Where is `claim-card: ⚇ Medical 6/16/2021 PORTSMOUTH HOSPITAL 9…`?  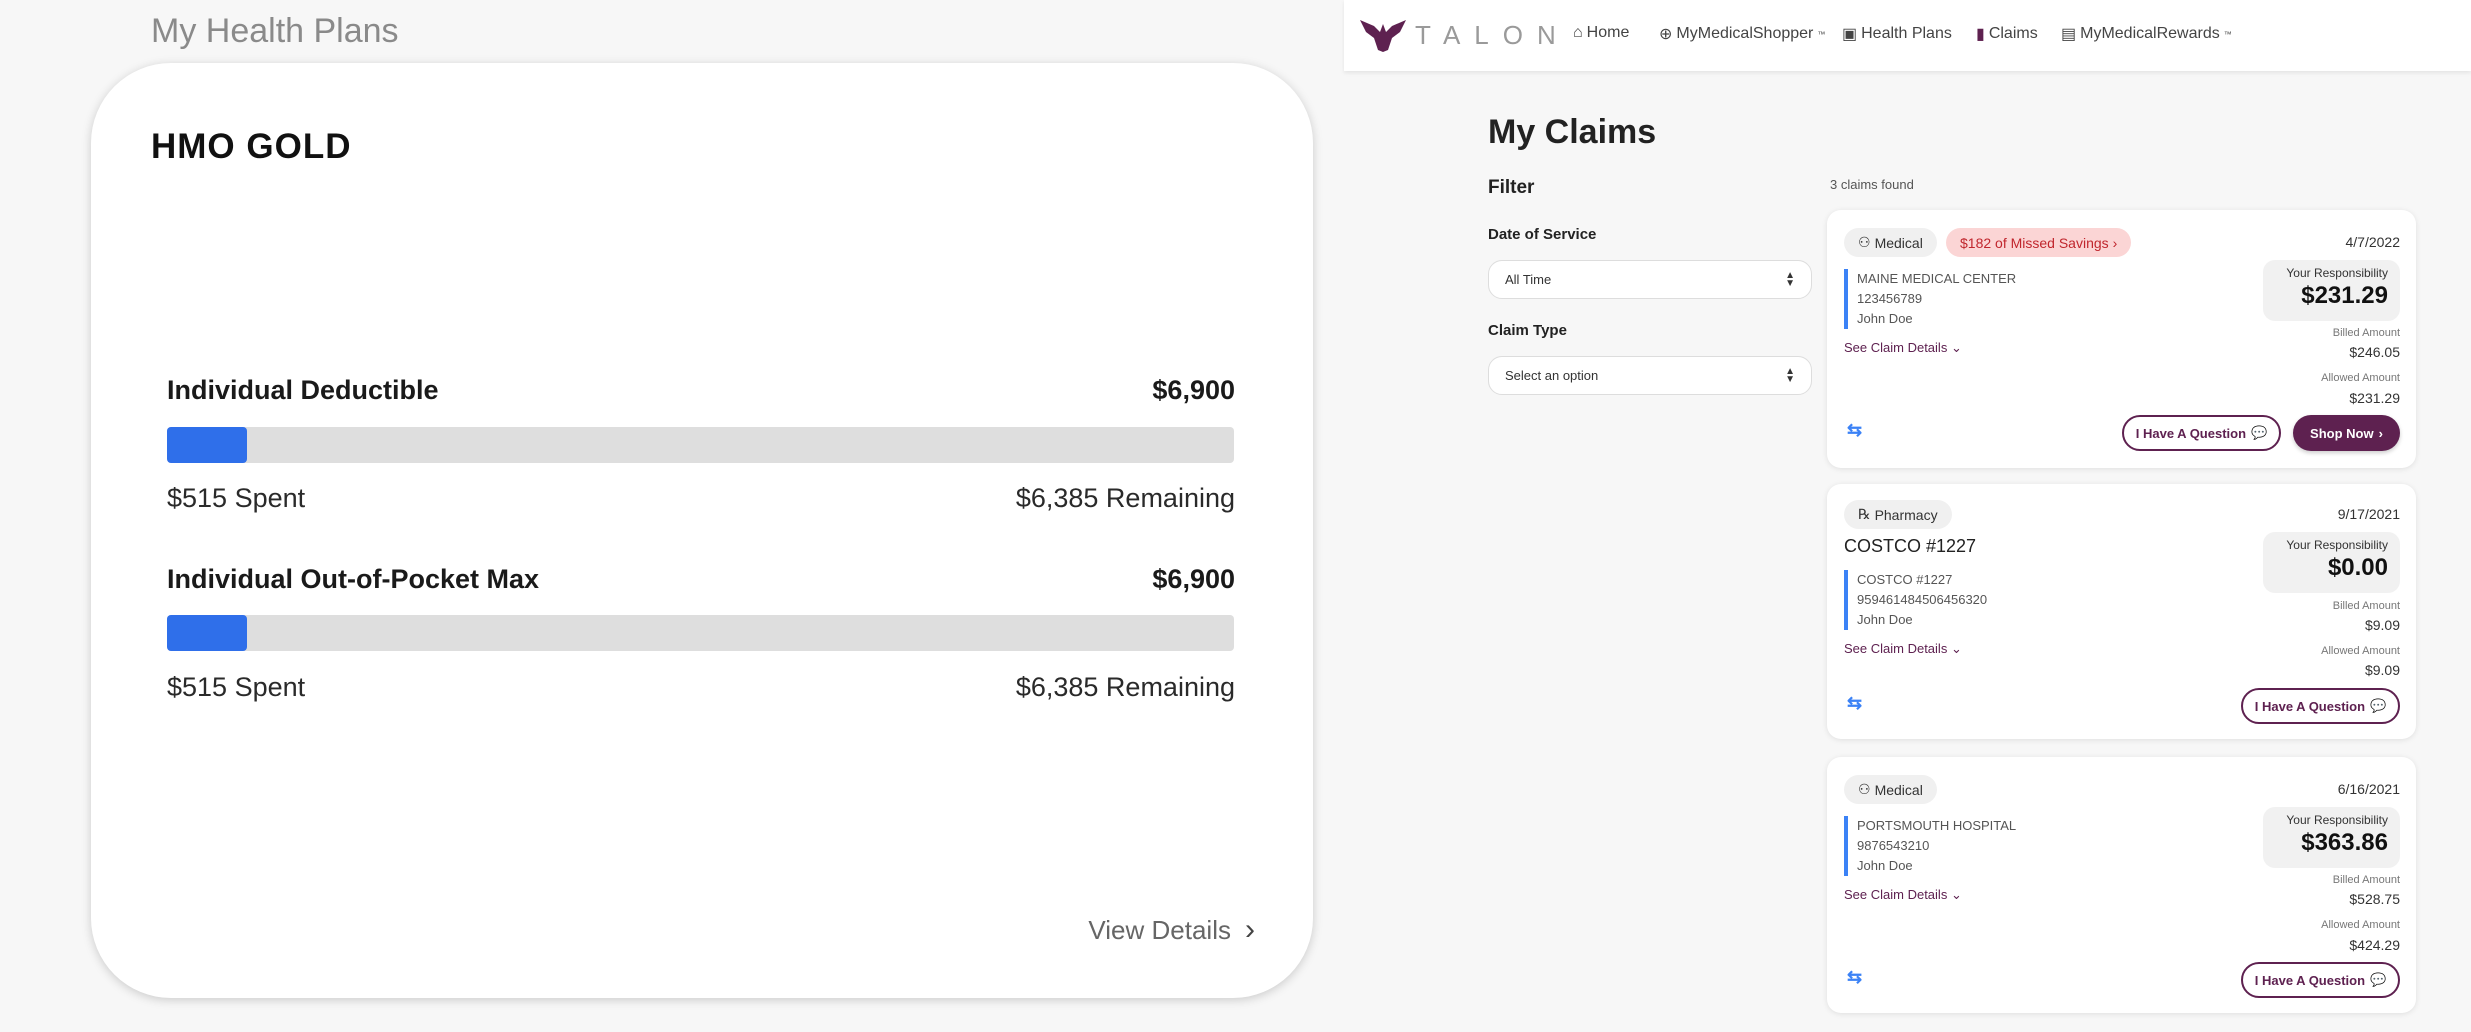 claim-card: ⚇ Medical 6/16/2021 PORTSMOUTH HOSPITAL 9… is located at coordinates (2121, 885).